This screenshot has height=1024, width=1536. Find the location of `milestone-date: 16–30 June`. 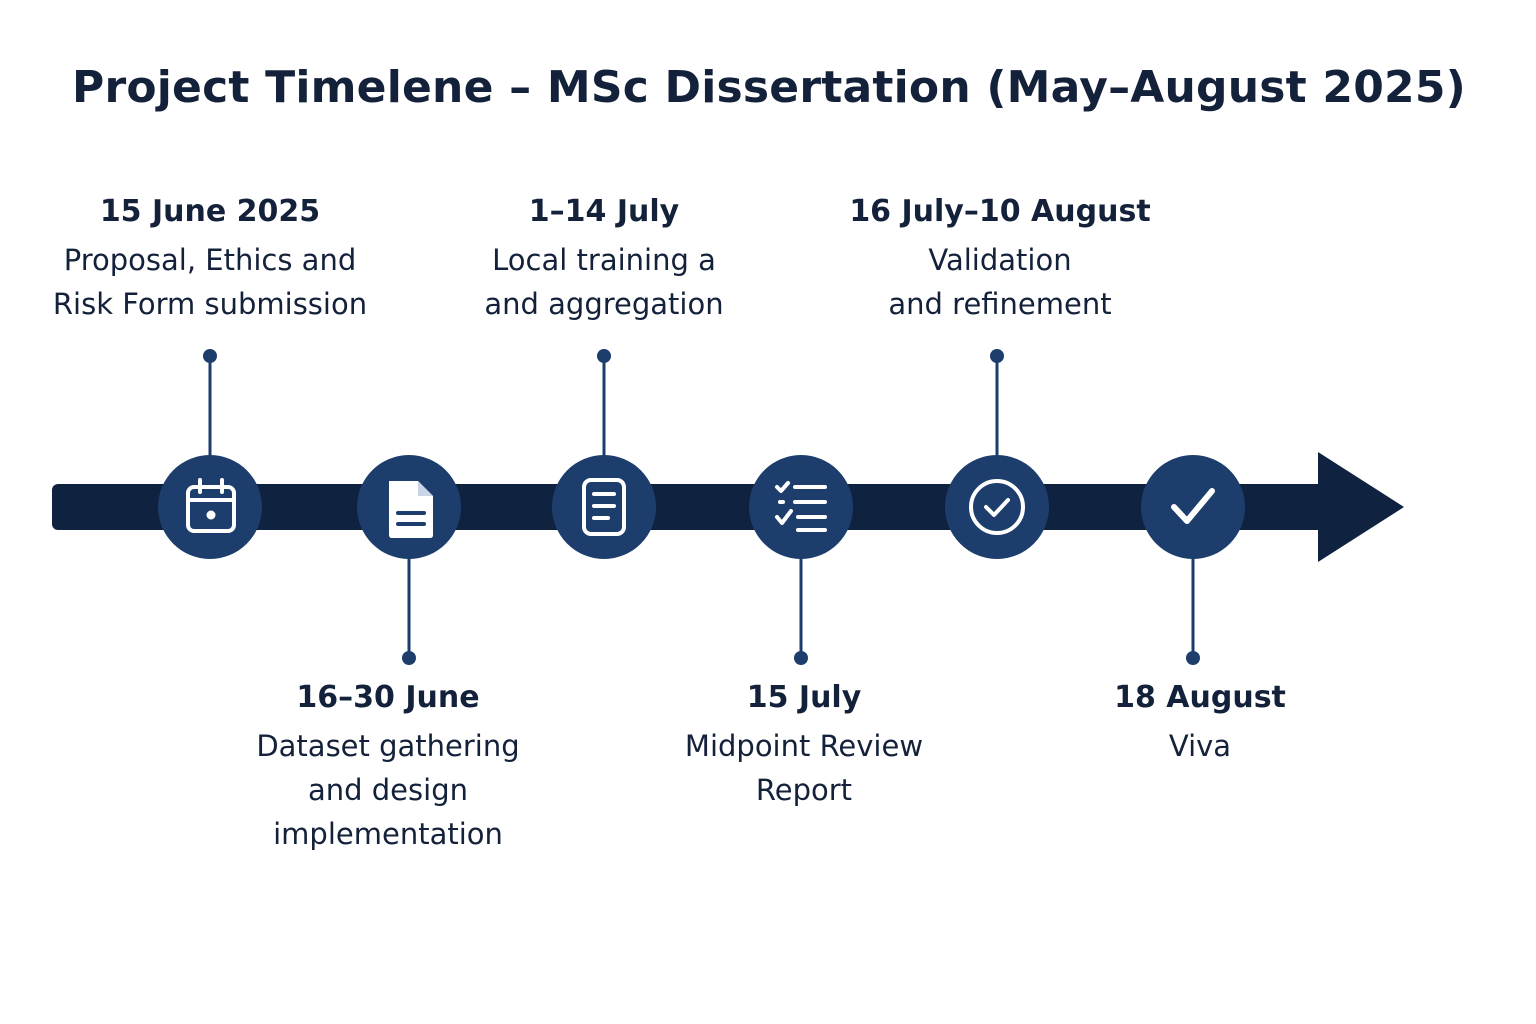

milestone-date: 16–30 June is located at coordinates (388, 697).